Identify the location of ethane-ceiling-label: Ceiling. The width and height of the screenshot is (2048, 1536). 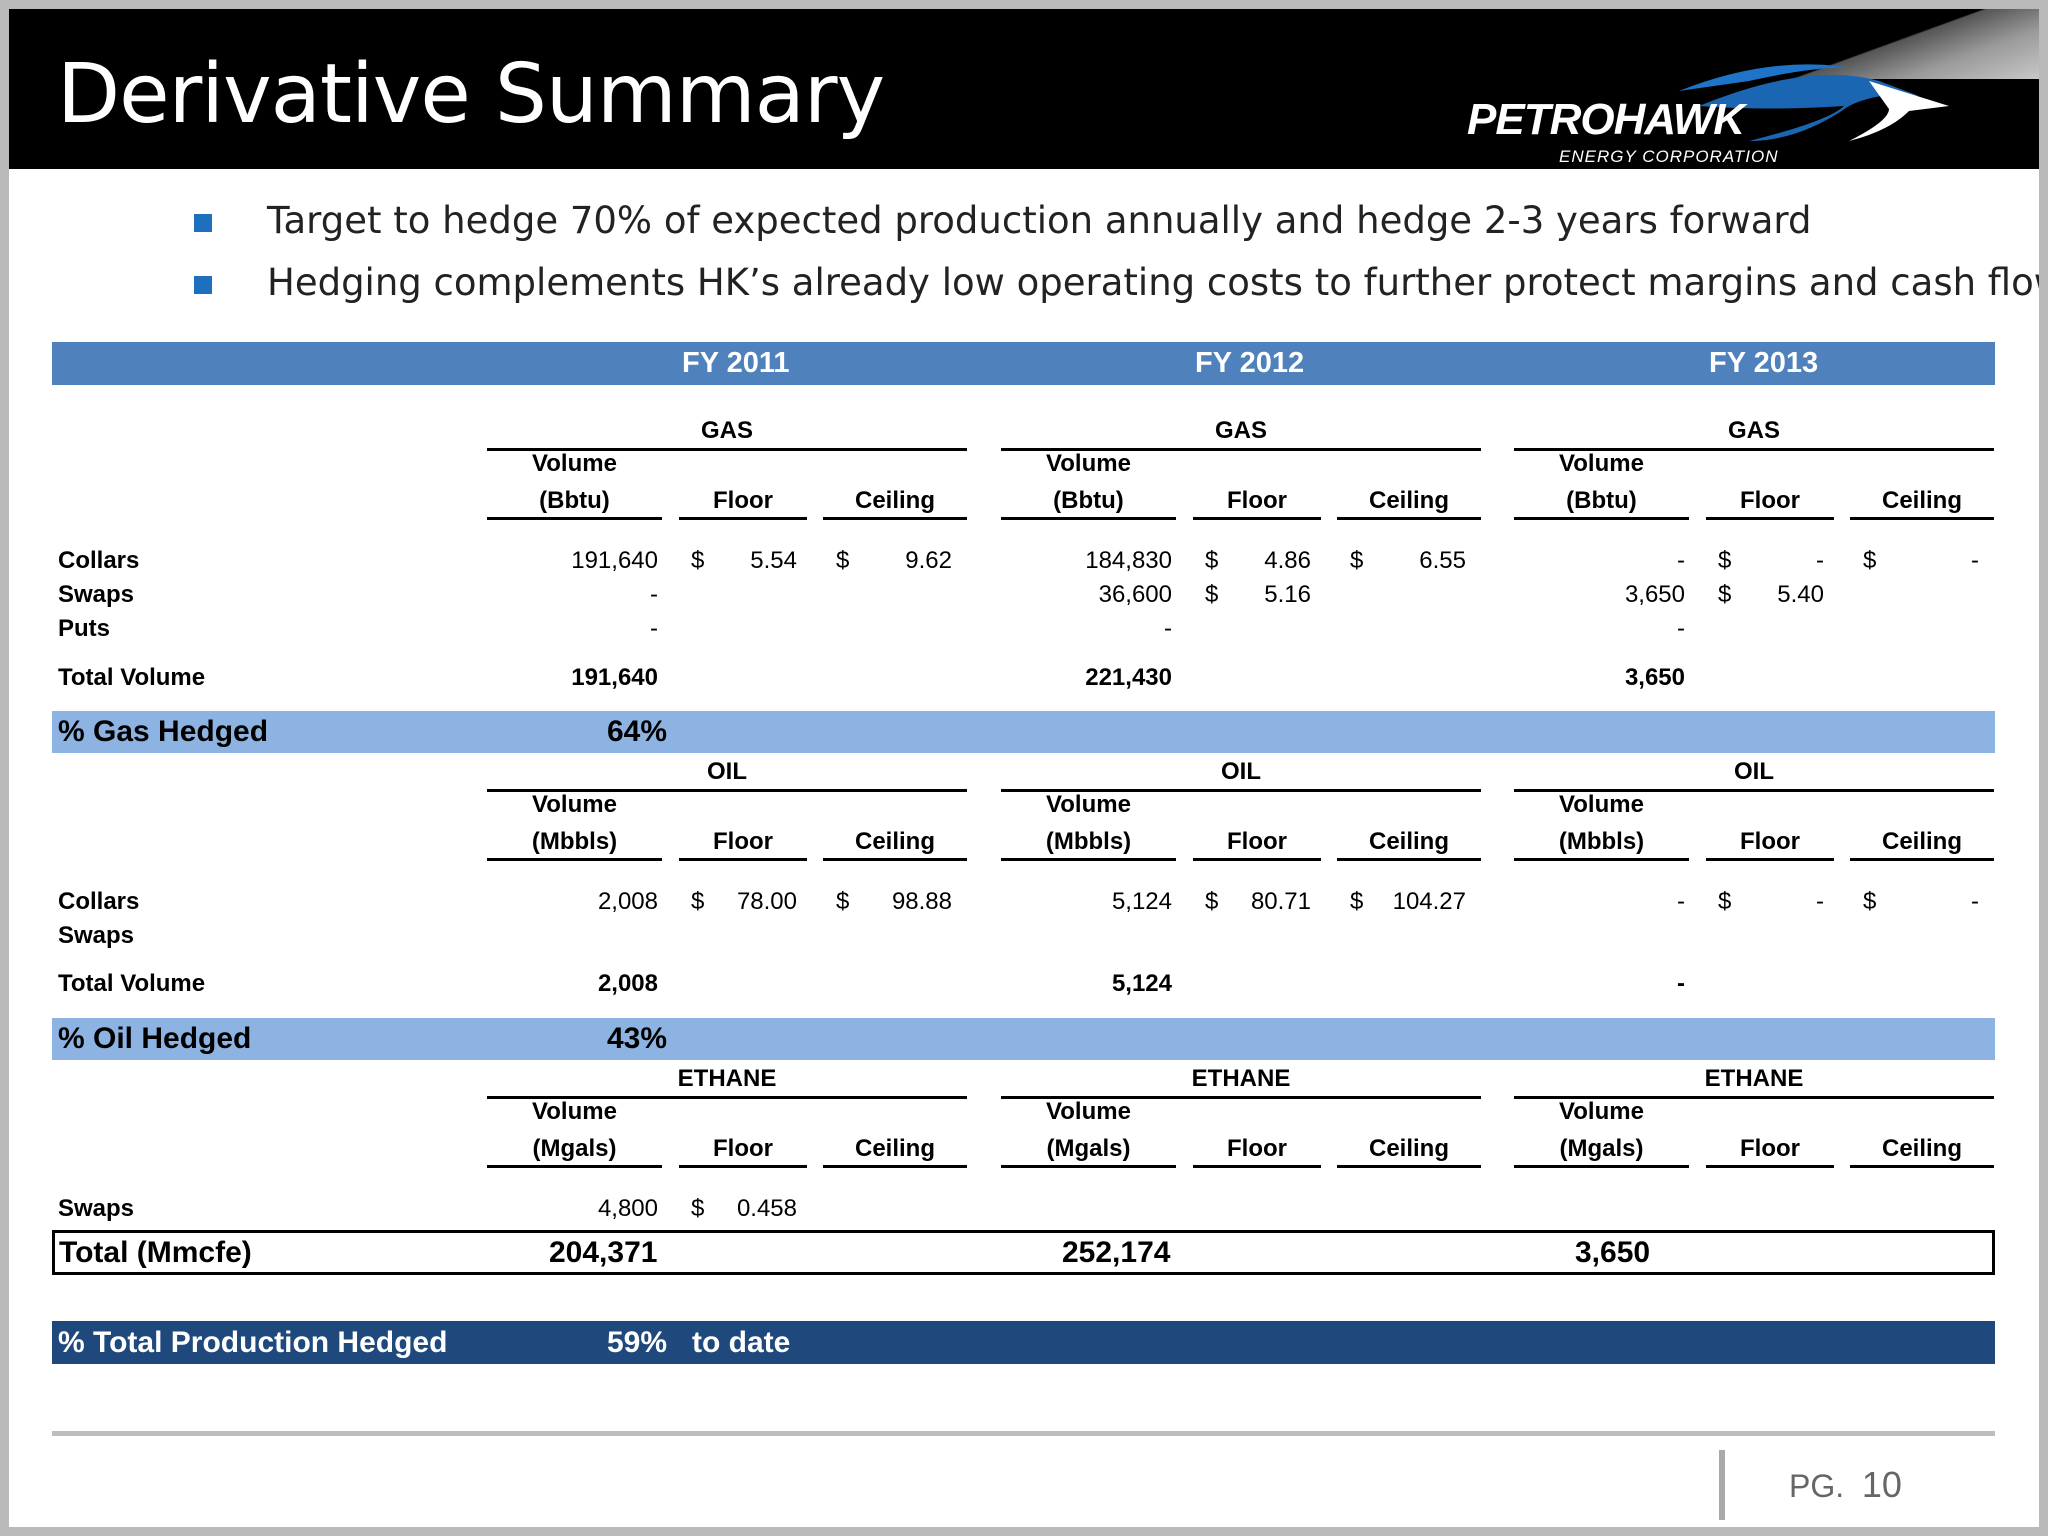
(1408, 1148).